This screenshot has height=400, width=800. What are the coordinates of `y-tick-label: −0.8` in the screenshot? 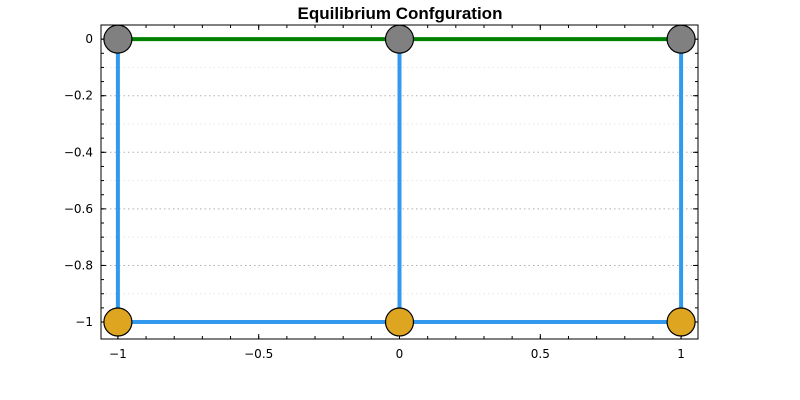 It's located at (78, 265).